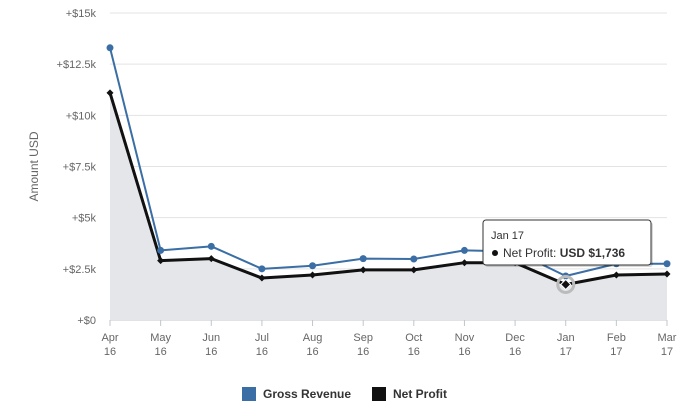 The image size is (700, 412). What do you see at coordinates (495, 253) in the screenshot?
I see `tooltip-series-dot` at bounding box center [495, 253].